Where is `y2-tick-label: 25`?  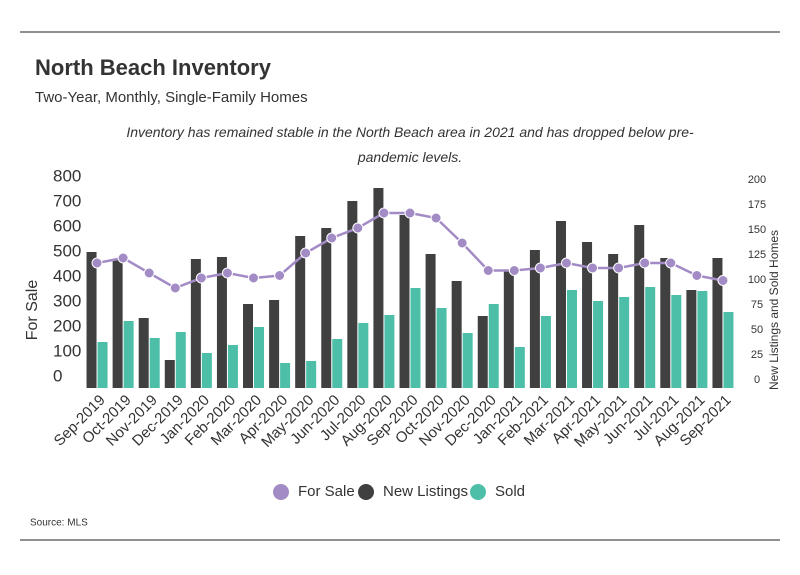 y2-tick-label: 25 is located at coordinates (757, 355).